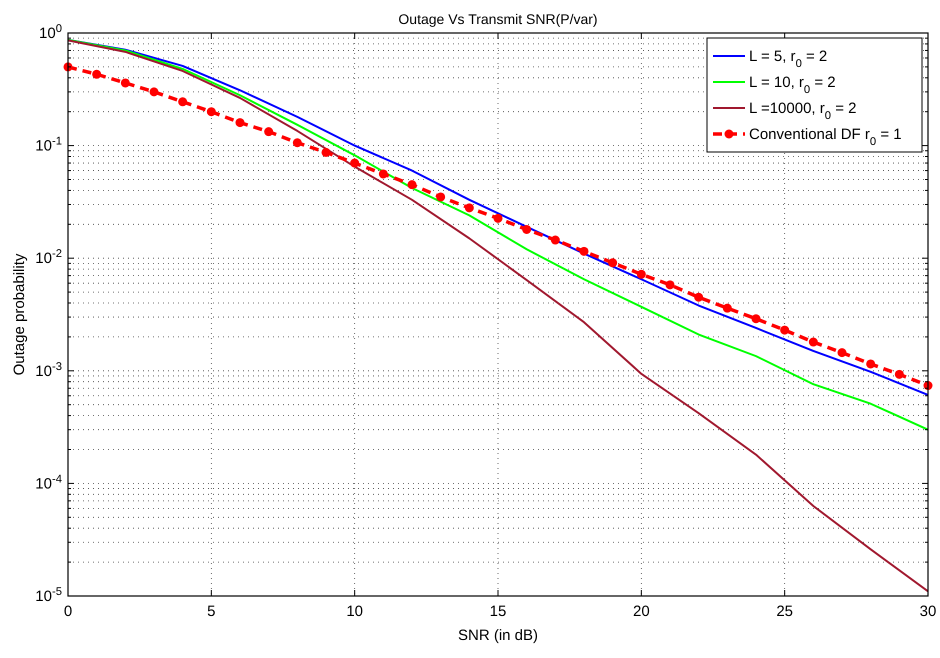 This screenshot has width=940, height=658. I want to click on x-tick-label: 10, so click(355, 611).